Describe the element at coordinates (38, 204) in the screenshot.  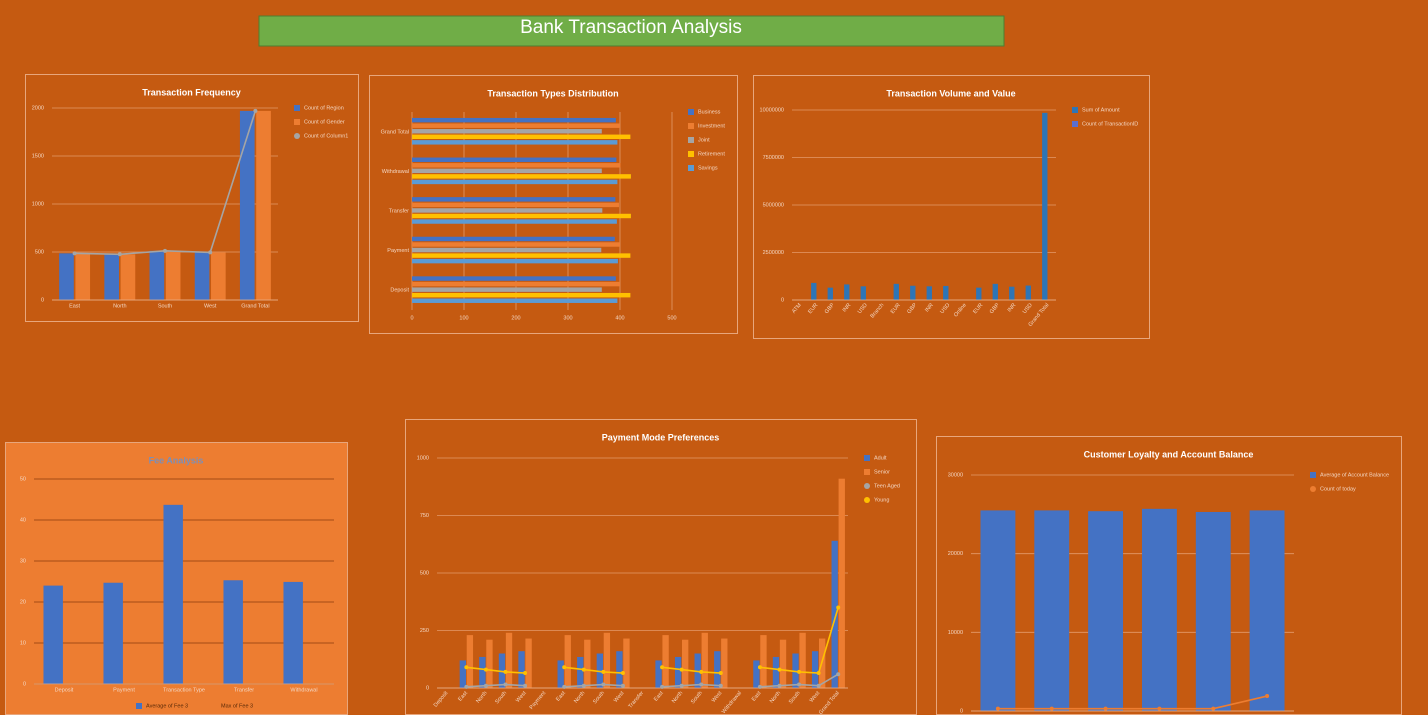
I see `y-tick-label: 1000` at that location.